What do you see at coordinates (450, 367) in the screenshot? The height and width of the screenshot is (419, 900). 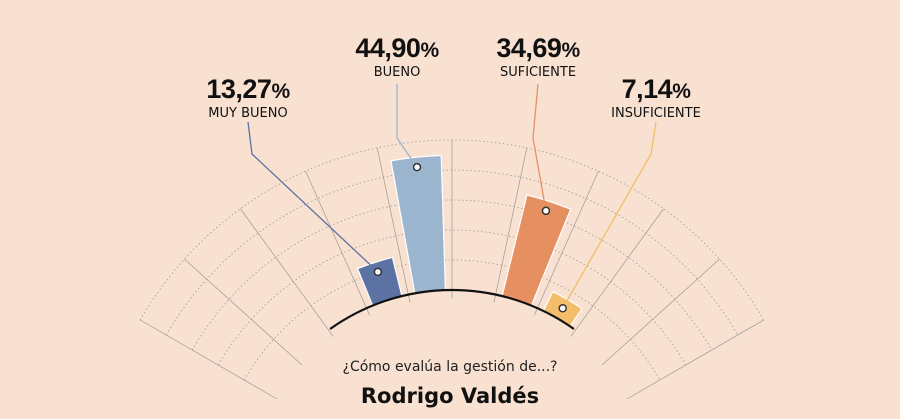 I see `chart-question: ¿Cómo evalúa la gestión de...?` at bounding box center [450, 367].